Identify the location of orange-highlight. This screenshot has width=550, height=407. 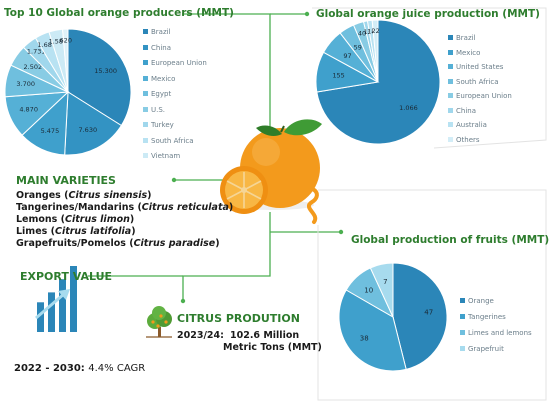
(266, 152).